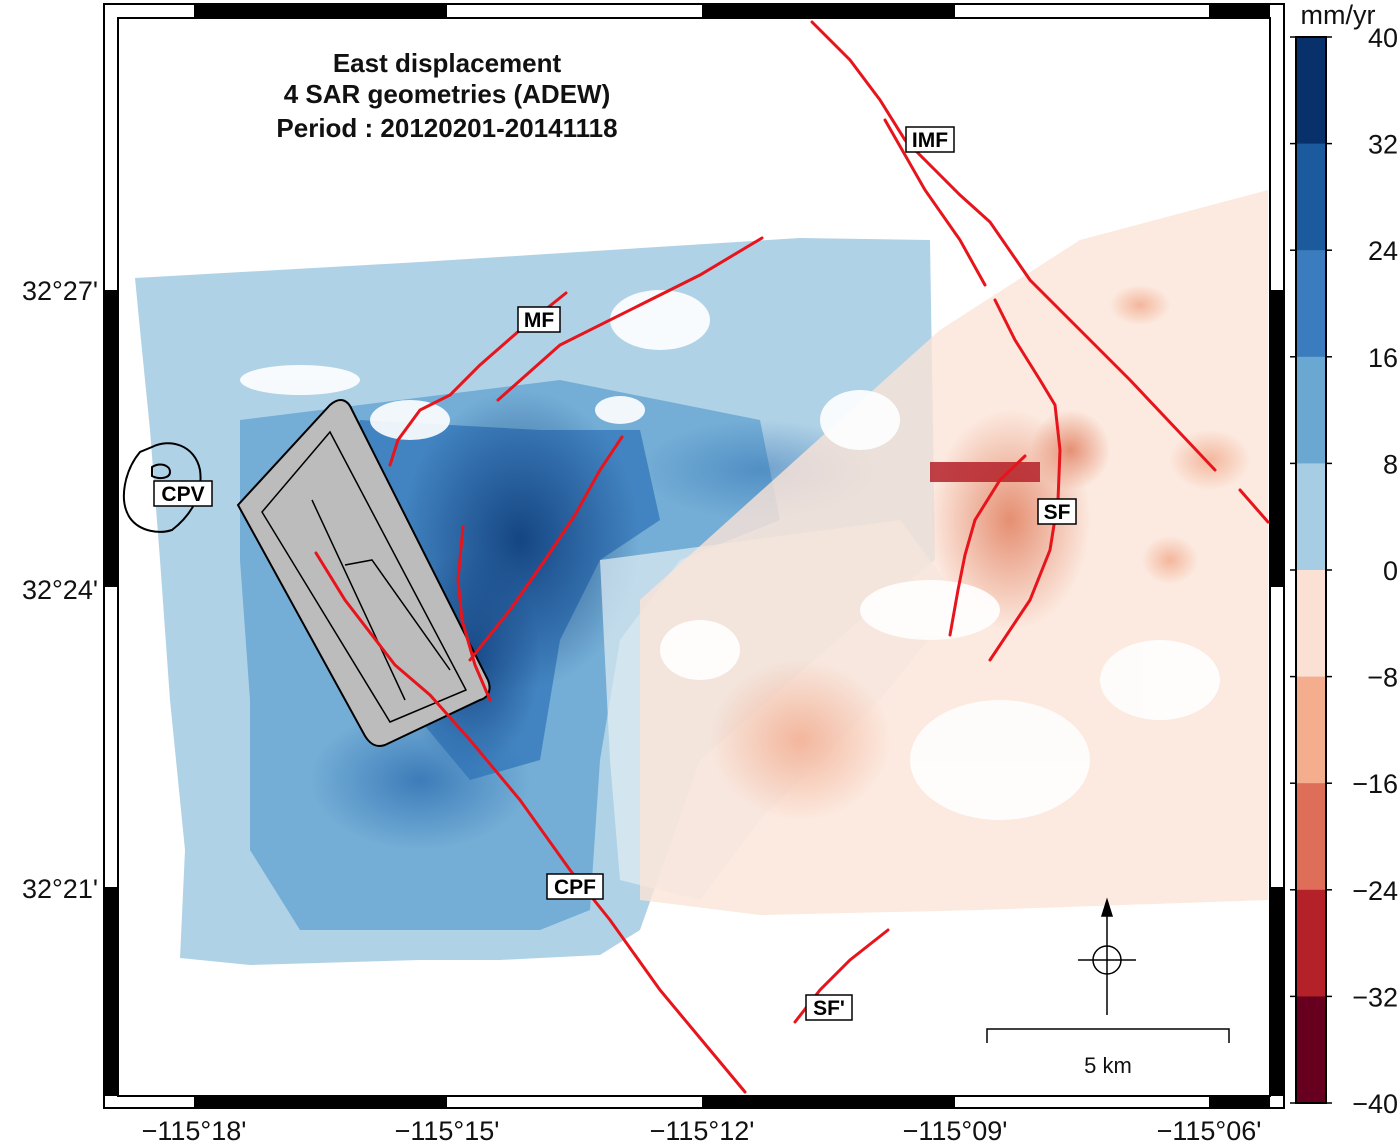  I want to click on x-tick: −115°15', so click(447, 1131).